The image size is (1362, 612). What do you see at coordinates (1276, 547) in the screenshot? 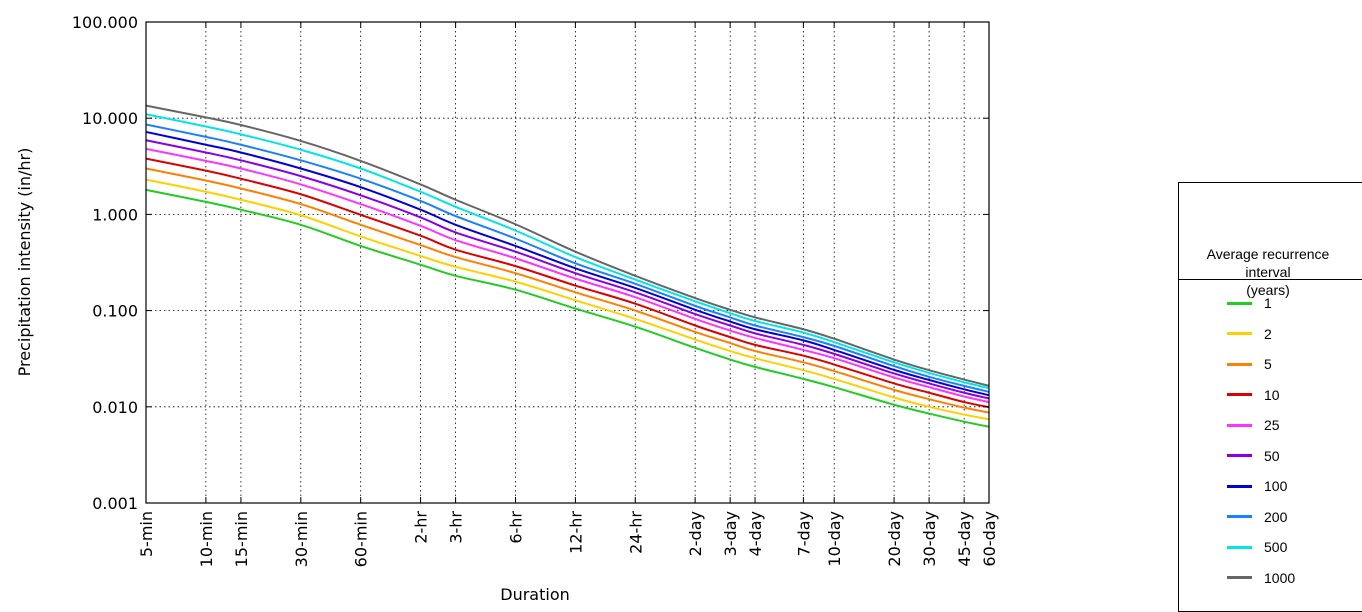
I see `legend-label: 500` at bounding box center [1276, 547].